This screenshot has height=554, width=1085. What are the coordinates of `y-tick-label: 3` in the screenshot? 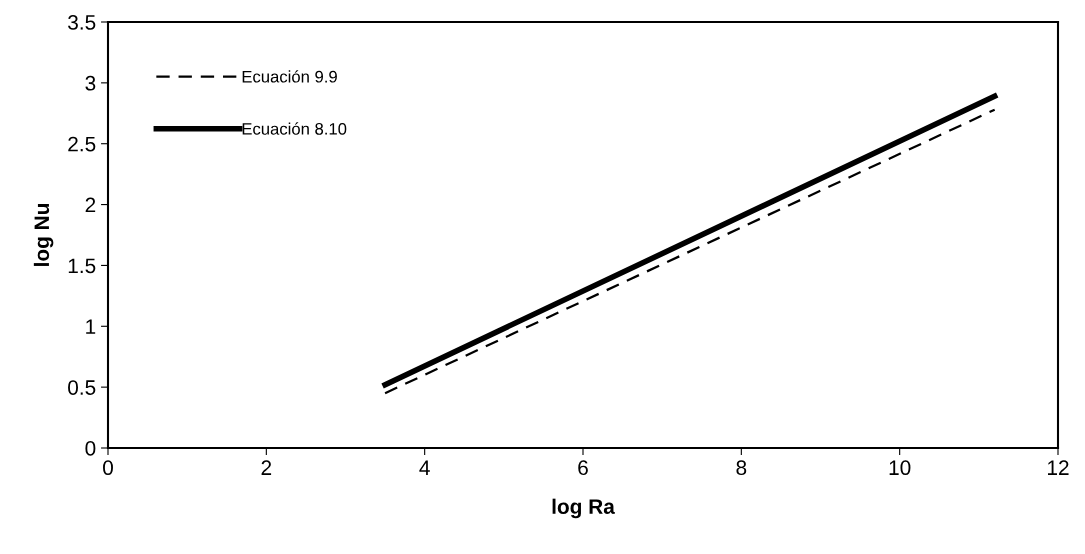 It's located at (90, 83).